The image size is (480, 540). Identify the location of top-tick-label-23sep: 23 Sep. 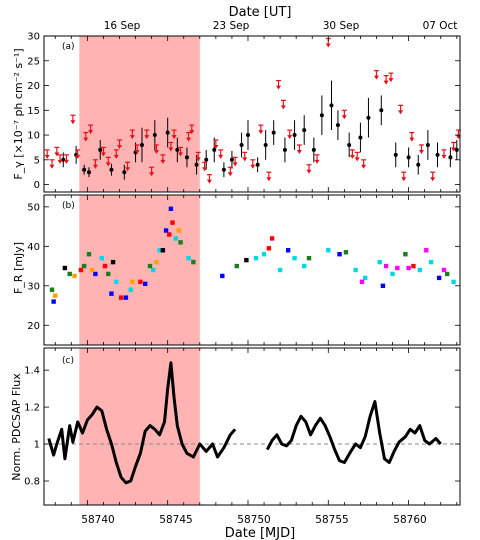
(231, 26).